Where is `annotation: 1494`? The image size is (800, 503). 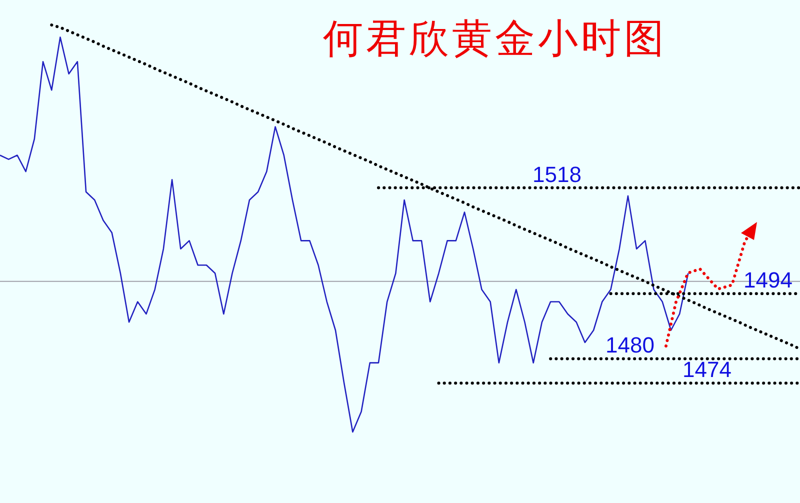 annotation: 1494 is located at coordinates (768, 280).